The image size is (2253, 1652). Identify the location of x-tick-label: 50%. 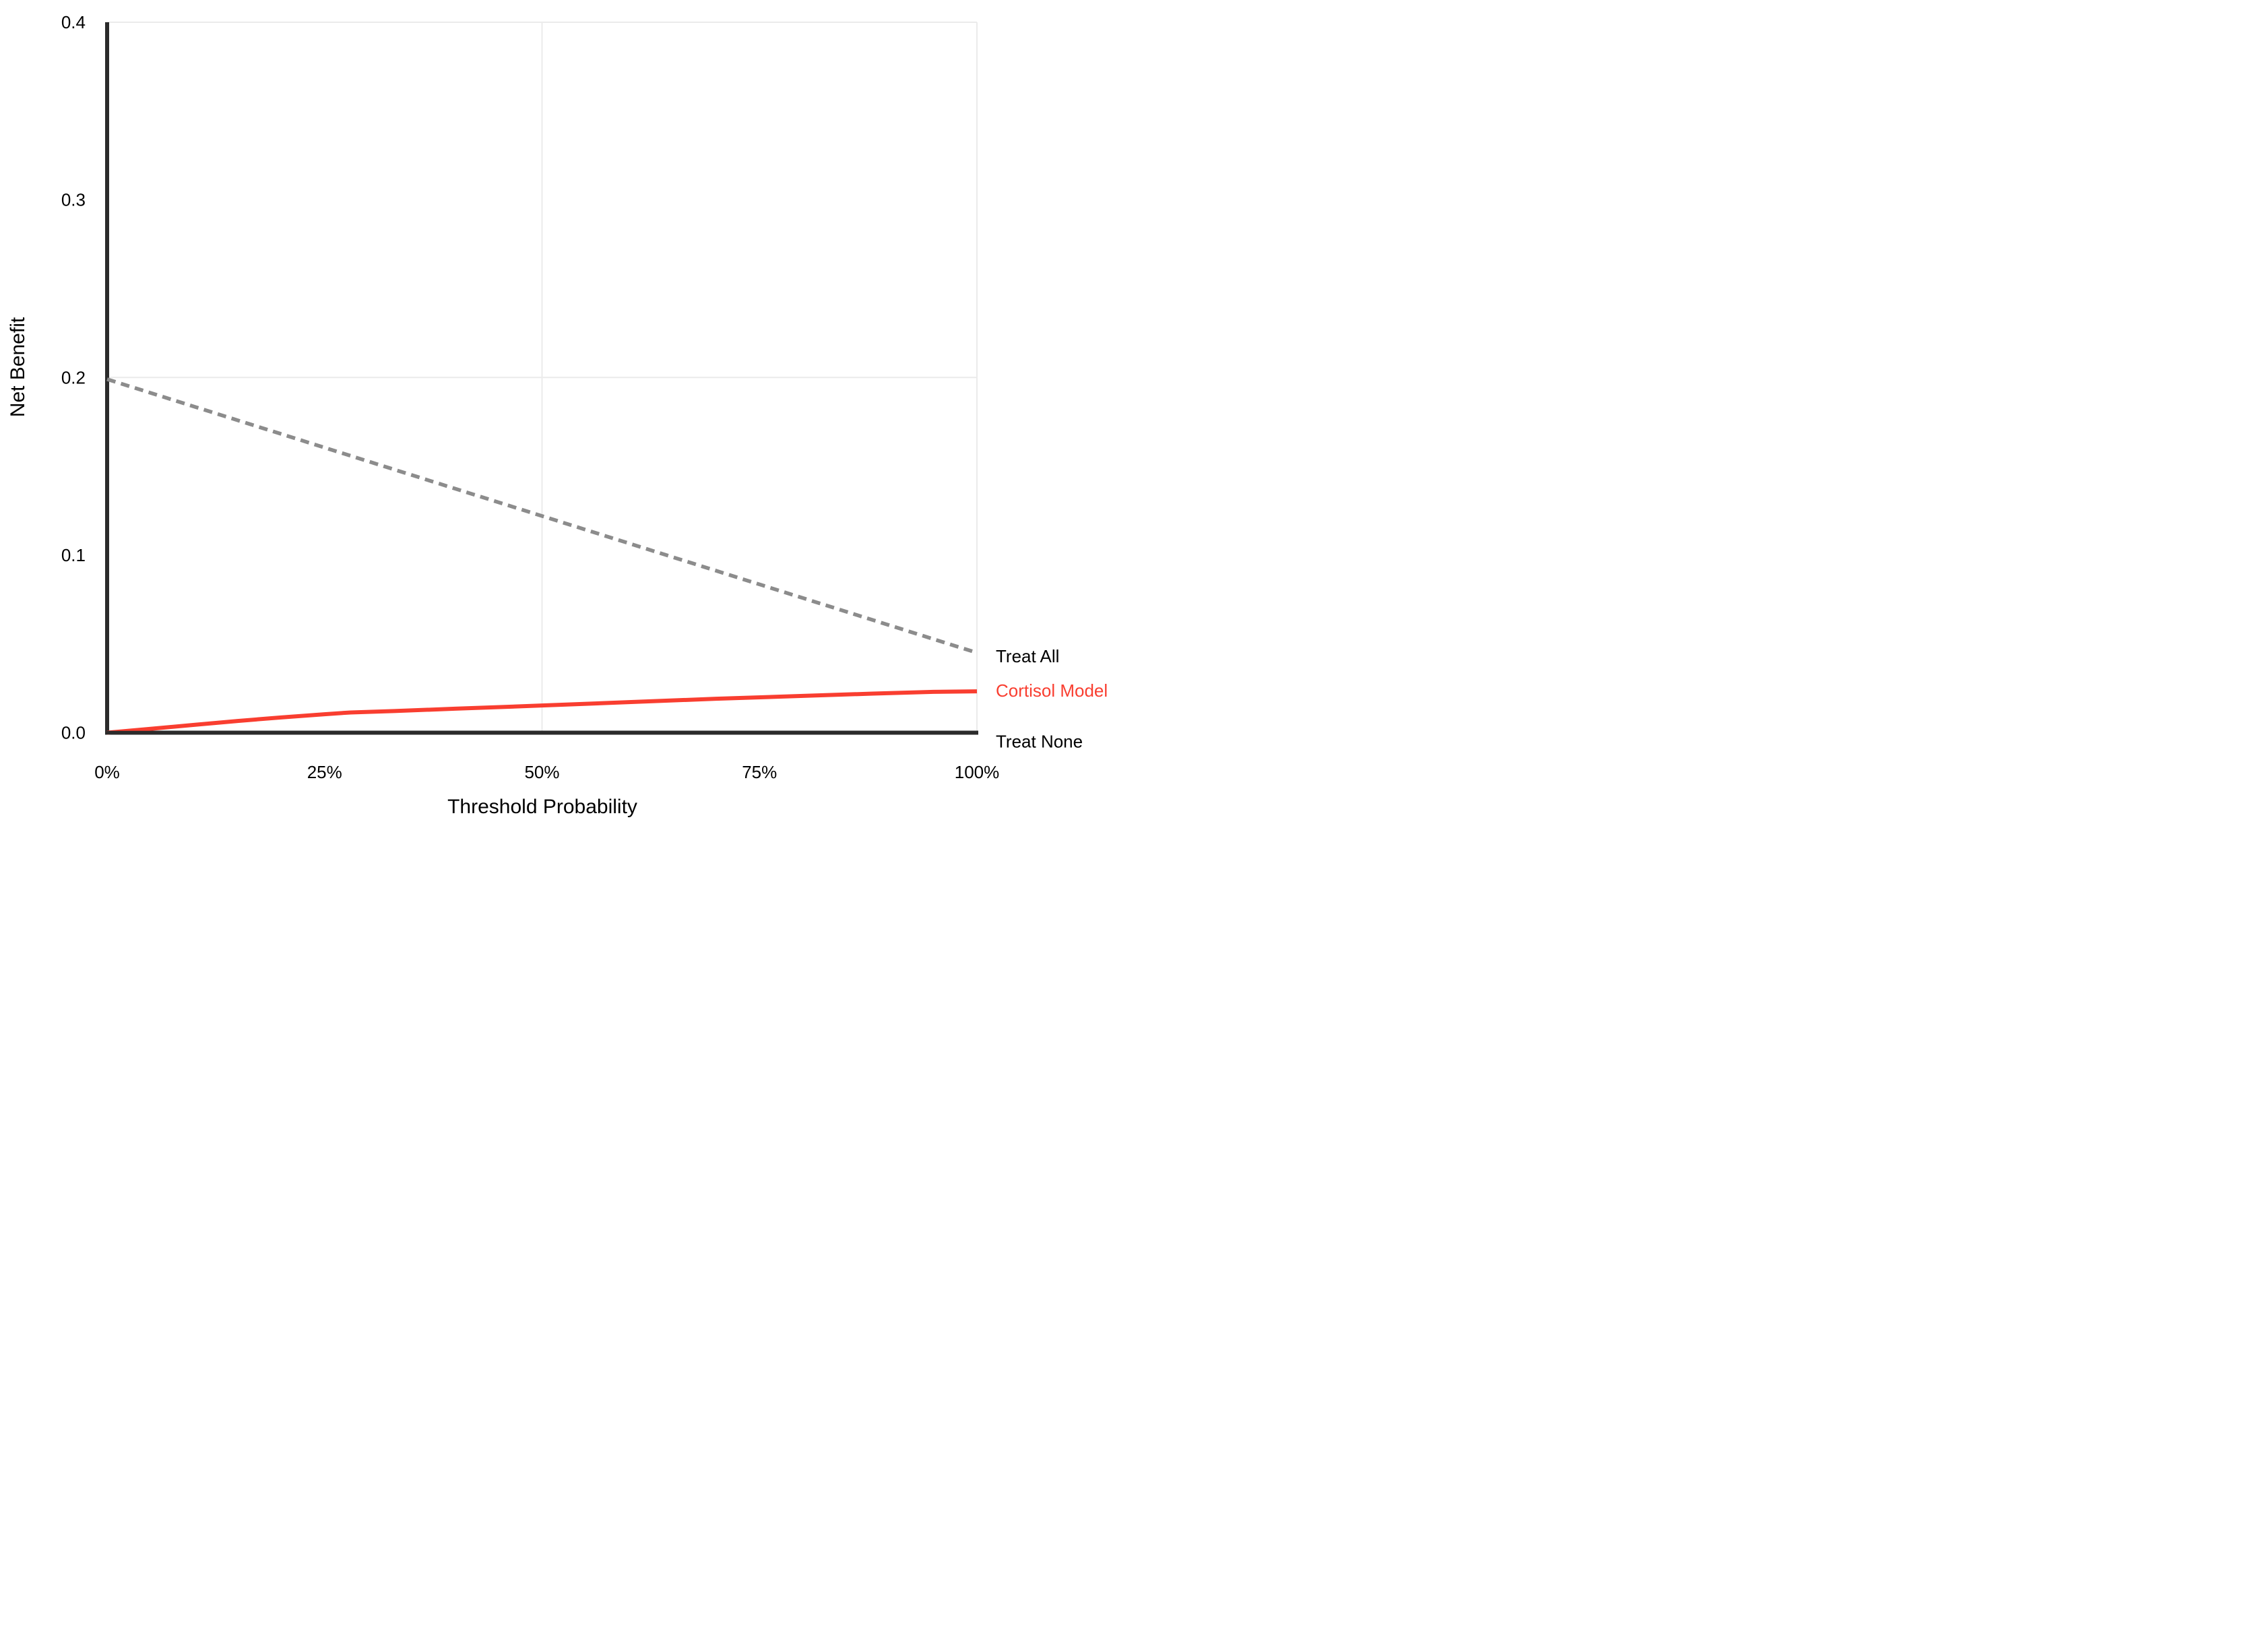
(542, 772).